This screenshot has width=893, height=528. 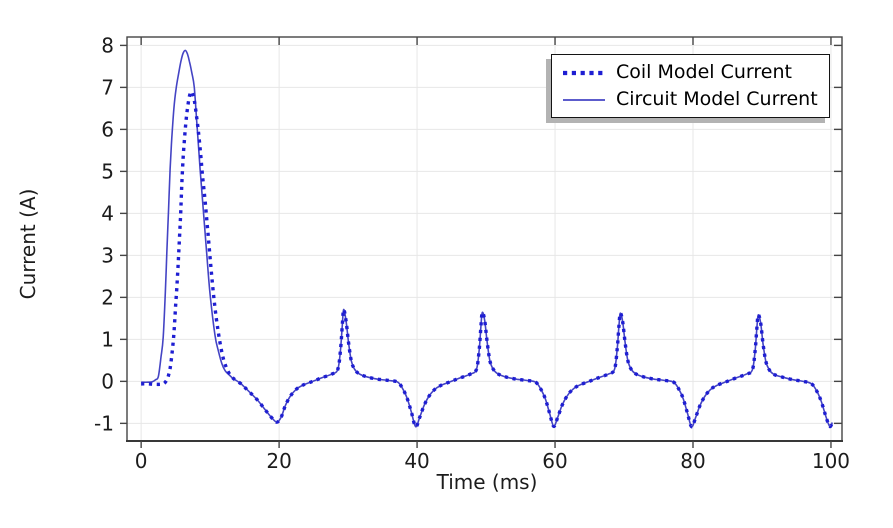 I want to click on y-tick-label: 2, so click(x=107, y=297).